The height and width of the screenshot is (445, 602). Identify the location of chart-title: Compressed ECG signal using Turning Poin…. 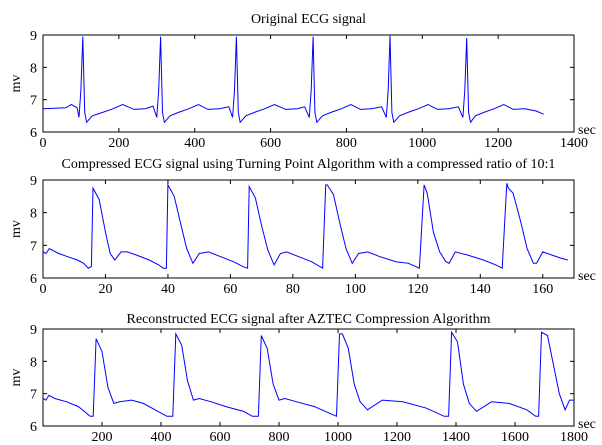
(309, 164).